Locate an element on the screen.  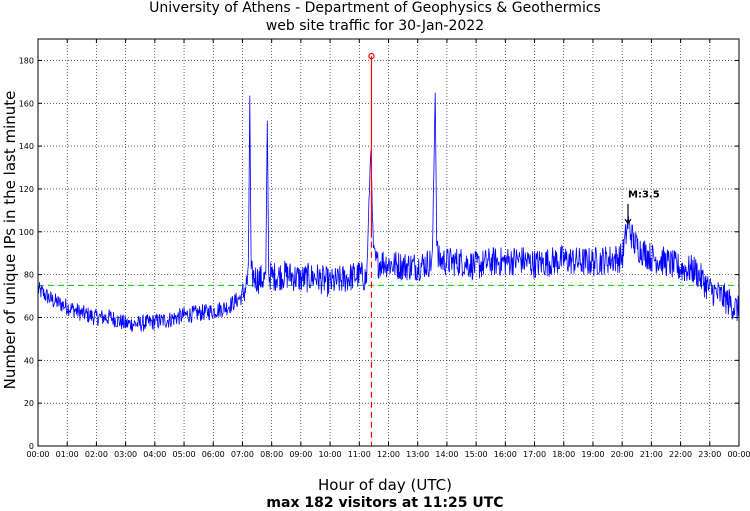
x-tick-label: 02:00 is located at coordinates (96, 454).